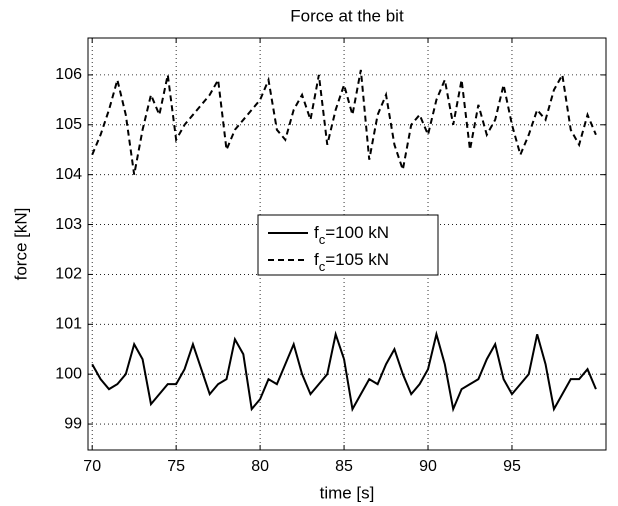 The width and height of the screenshot is (618, 506). I want to click on y-tick-label: 99, so click(73, 423).